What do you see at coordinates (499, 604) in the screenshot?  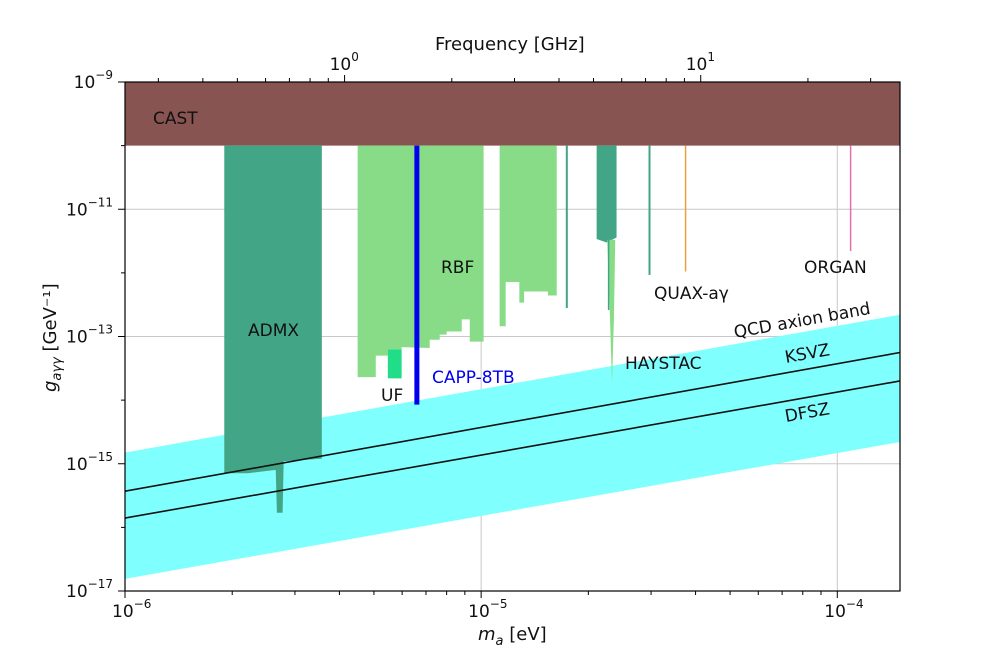 I see `x-tick-exponent: −5` at bounding box center [499, 604].